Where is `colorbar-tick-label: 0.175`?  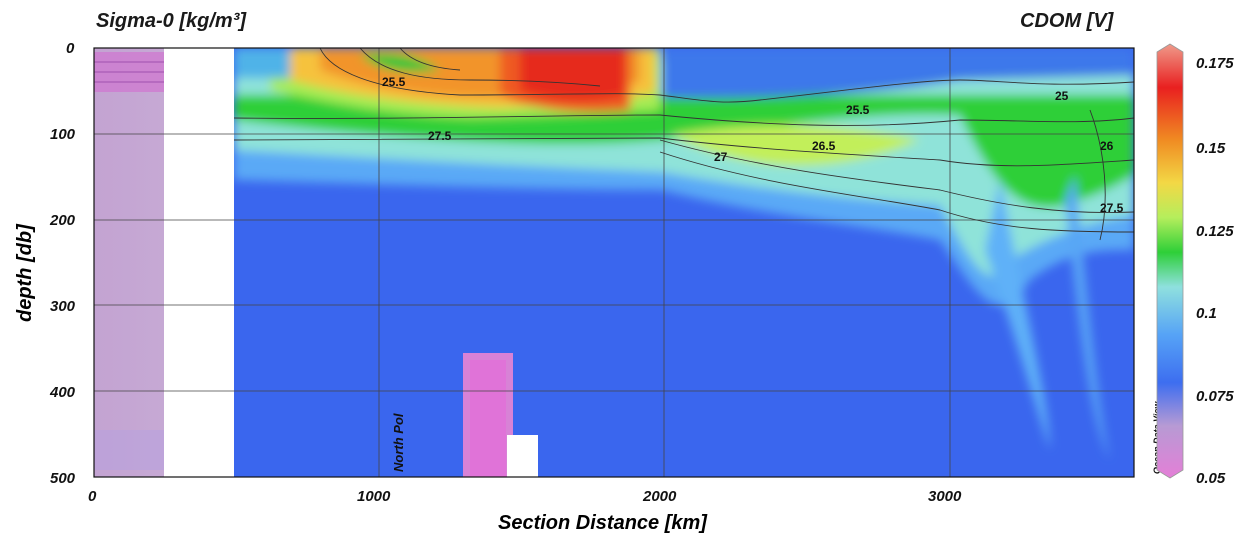 colorbar-tick-label: 0.175 is located at coordinates (1215, 63).